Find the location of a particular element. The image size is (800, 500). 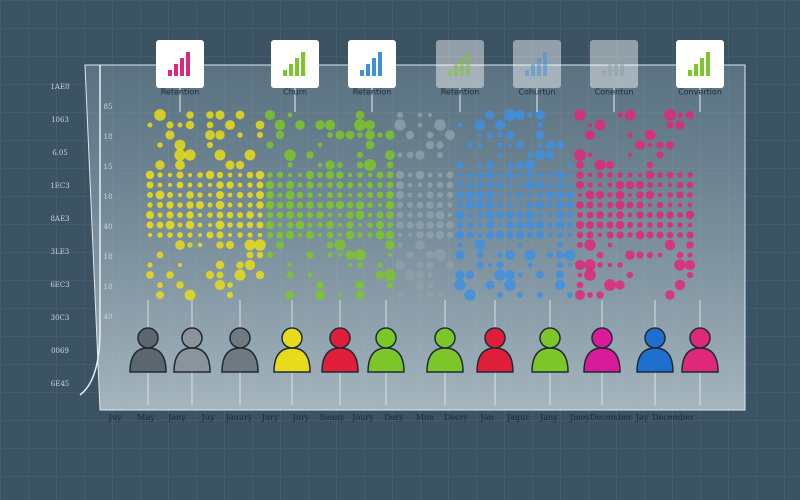

bottom-label: Decry is located at coordinates (456, 417).